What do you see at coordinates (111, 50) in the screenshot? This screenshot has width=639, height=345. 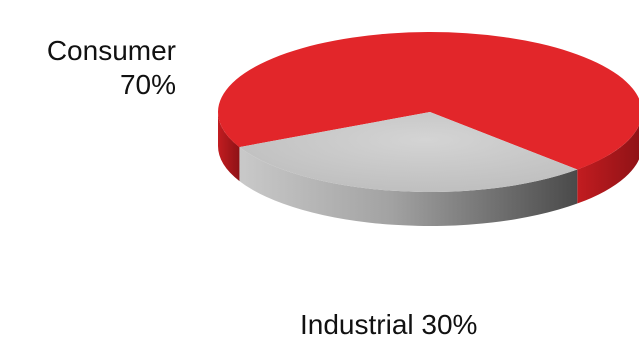 I see `slice-label-consumer-name: Consumer` at bounding box center [111, 50].